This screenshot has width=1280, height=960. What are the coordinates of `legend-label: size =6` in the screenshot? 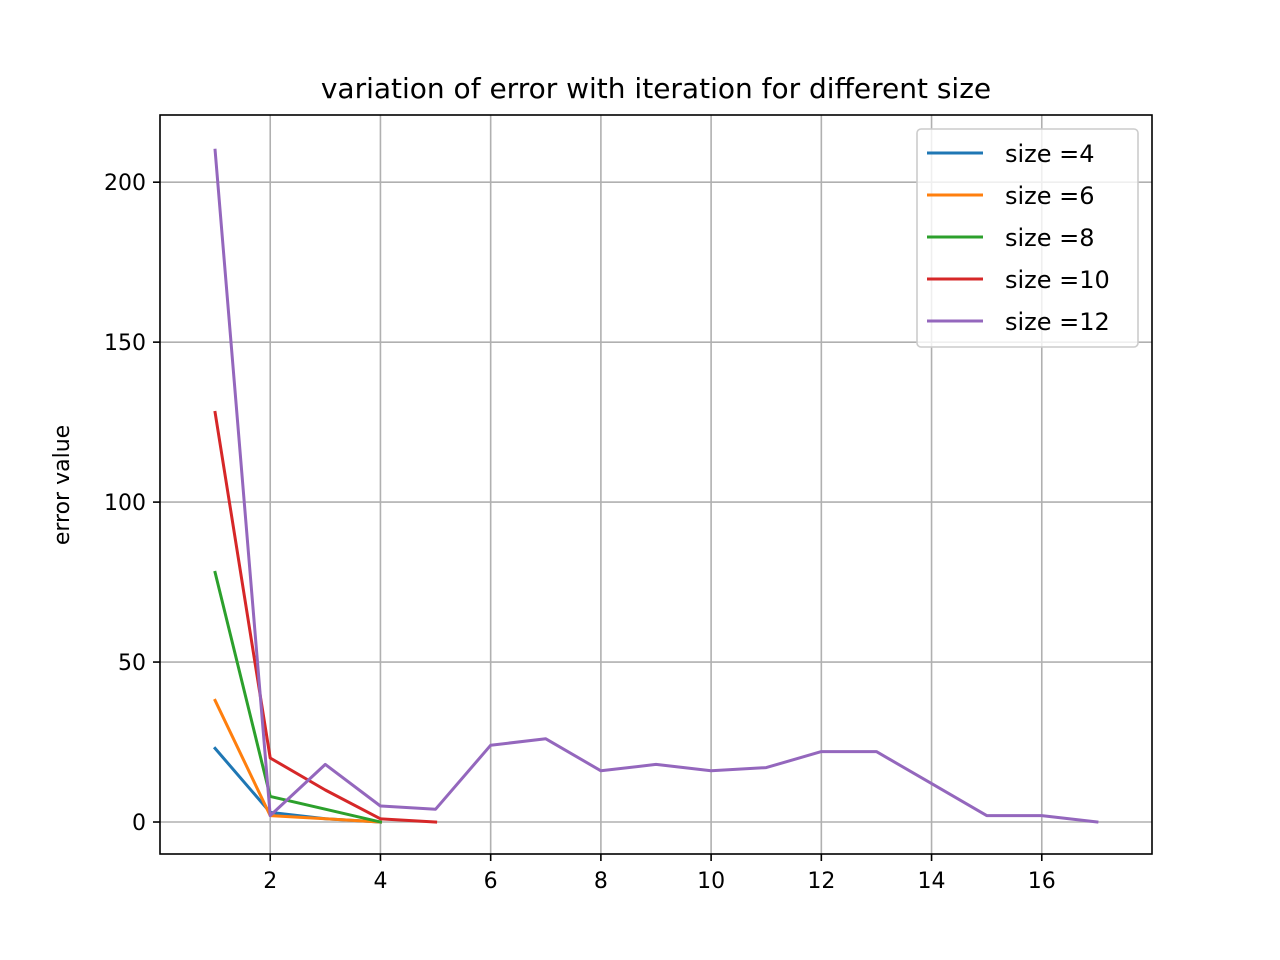 It's located at (1050, 196).